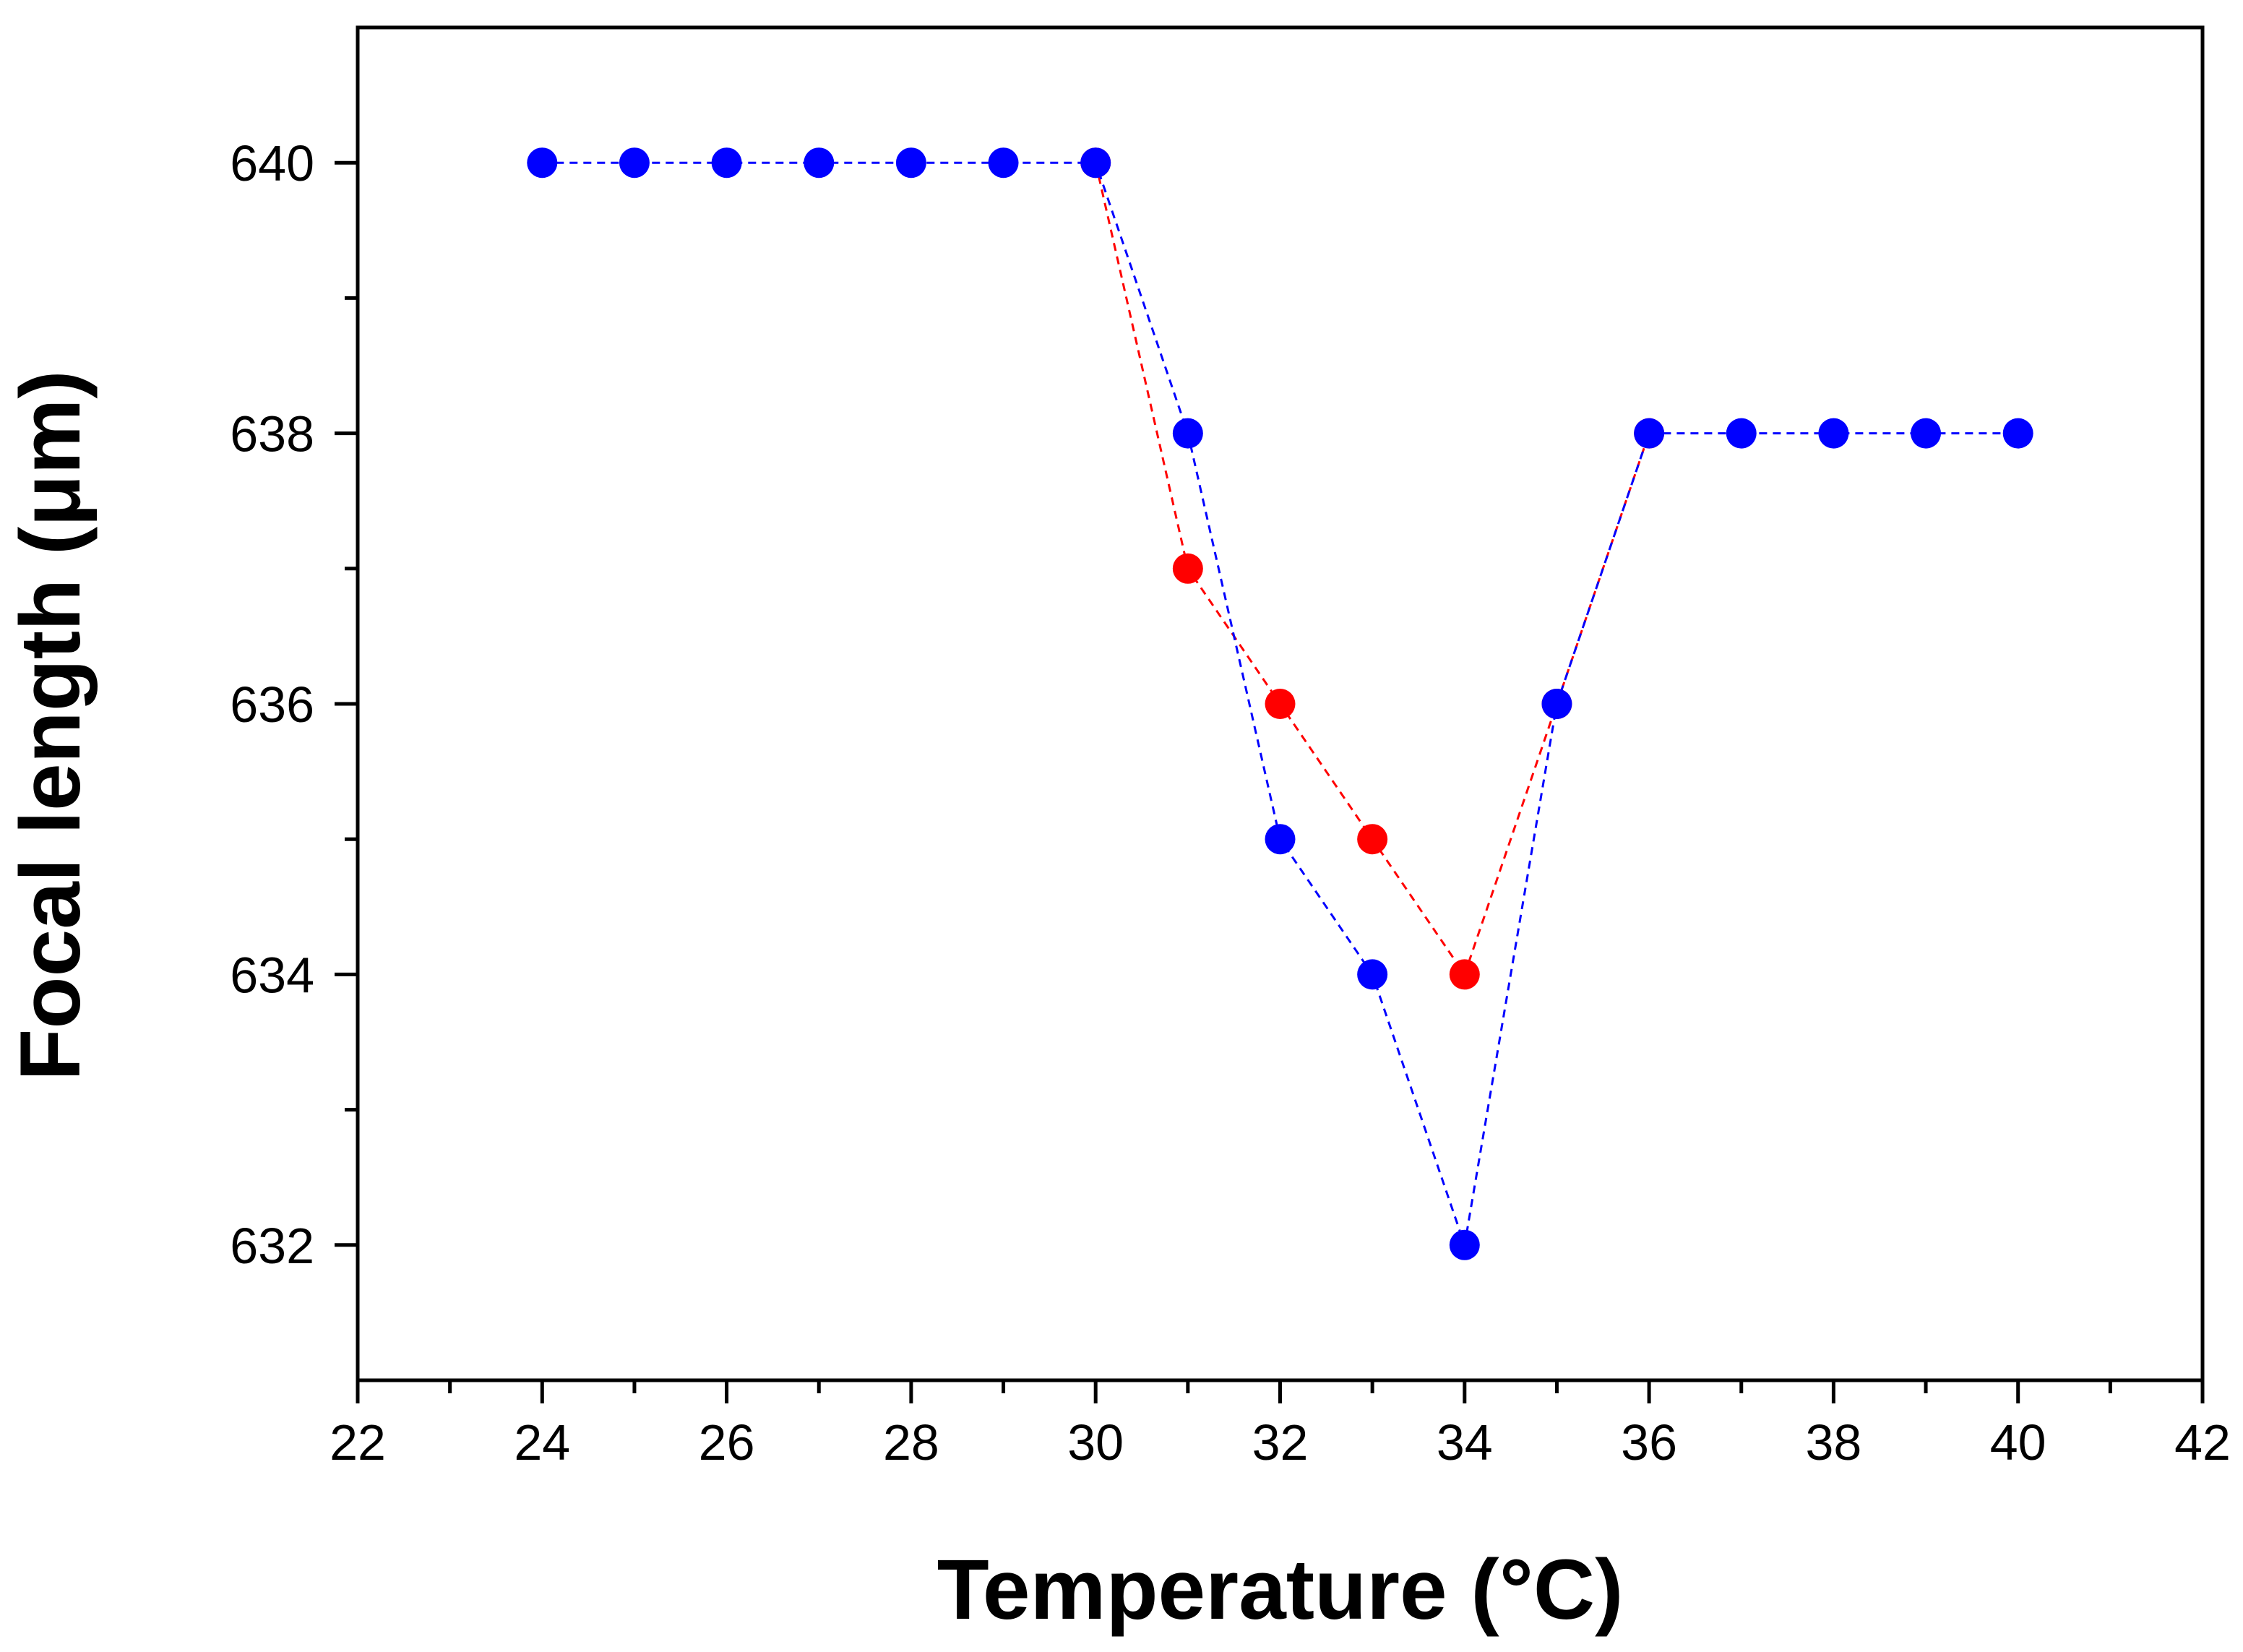 This screenshot has height=1652, width=2243. Describe the element at coordinates (1095, 1442) in the screenshot. I see `x-tick-label: 30` at that location.